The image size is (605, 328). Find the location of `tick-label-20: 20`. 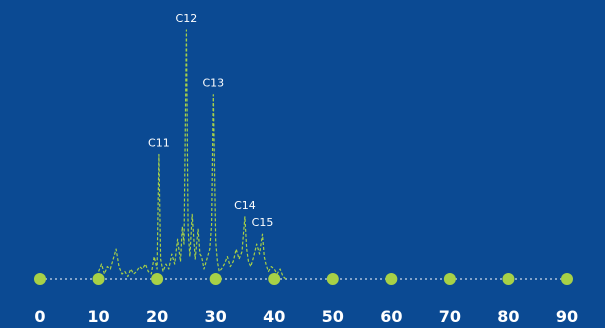

tick-label-20: 20 is located at coordinates (157, 316).